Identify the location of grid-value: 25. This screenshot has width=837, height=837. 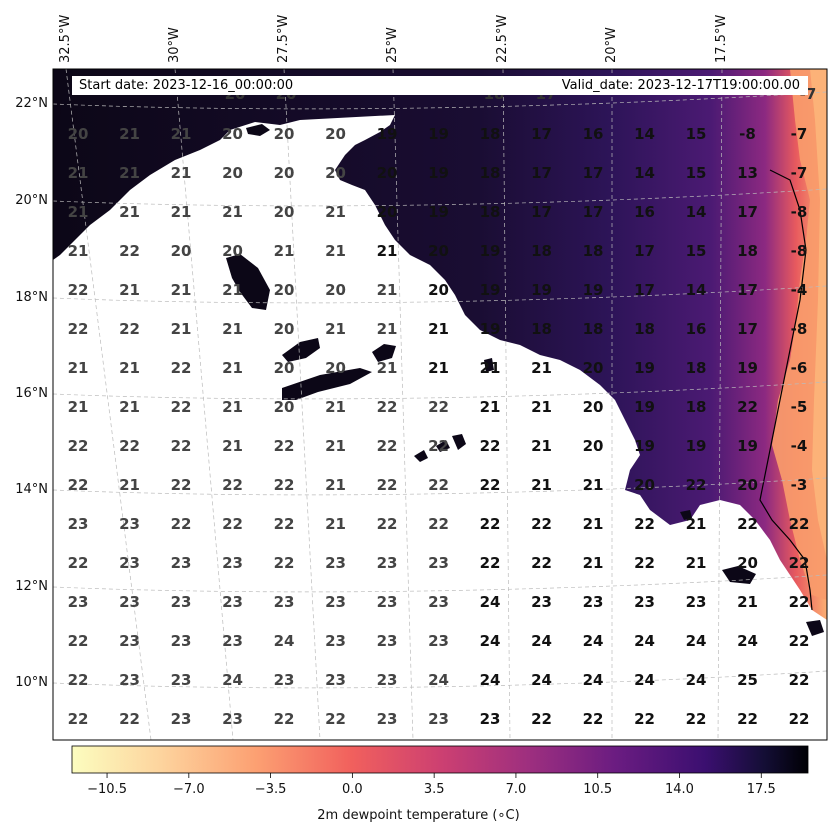
(747, 680).